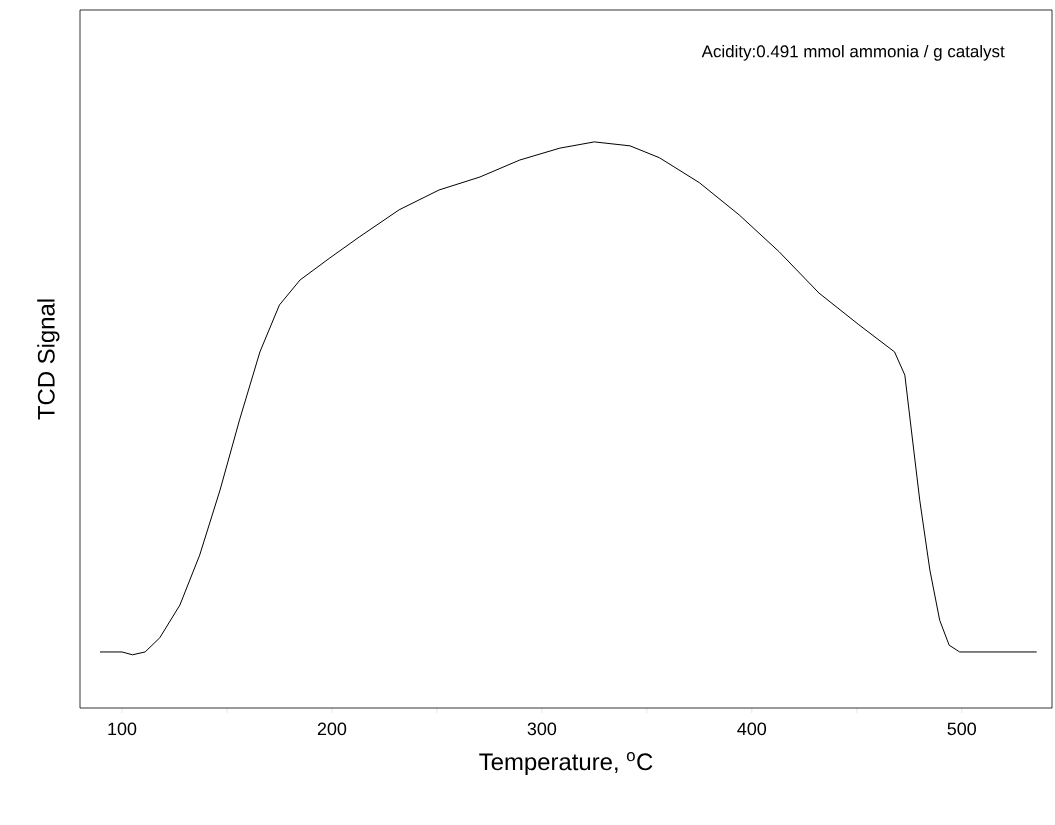  I want to click on x-axis-title: Temperature, $^{o}$C, so click(566, 764).